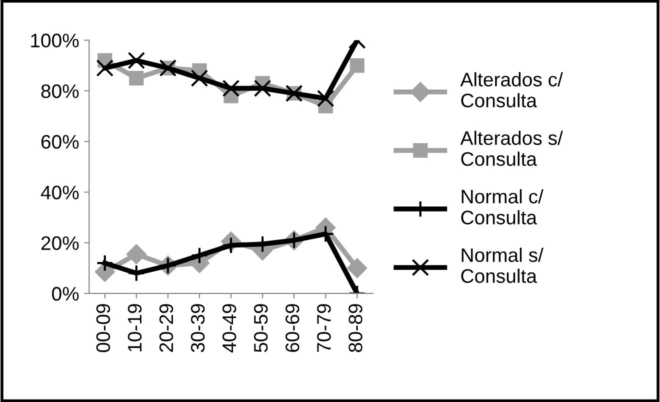 This screenshot has height=402, width=660. I want to click on x-tick-label: 40-49, so click(229, 328).